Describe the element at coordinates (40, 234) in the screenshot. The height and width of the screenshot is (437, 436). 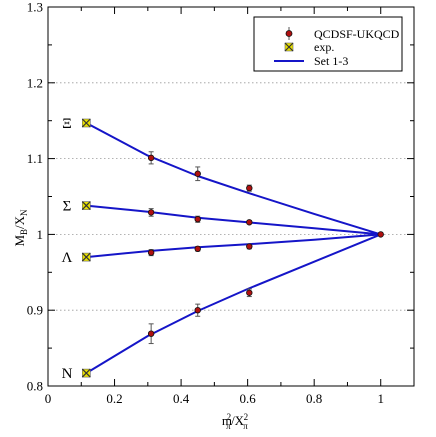
I see `y-tick-label: 1` at that location.